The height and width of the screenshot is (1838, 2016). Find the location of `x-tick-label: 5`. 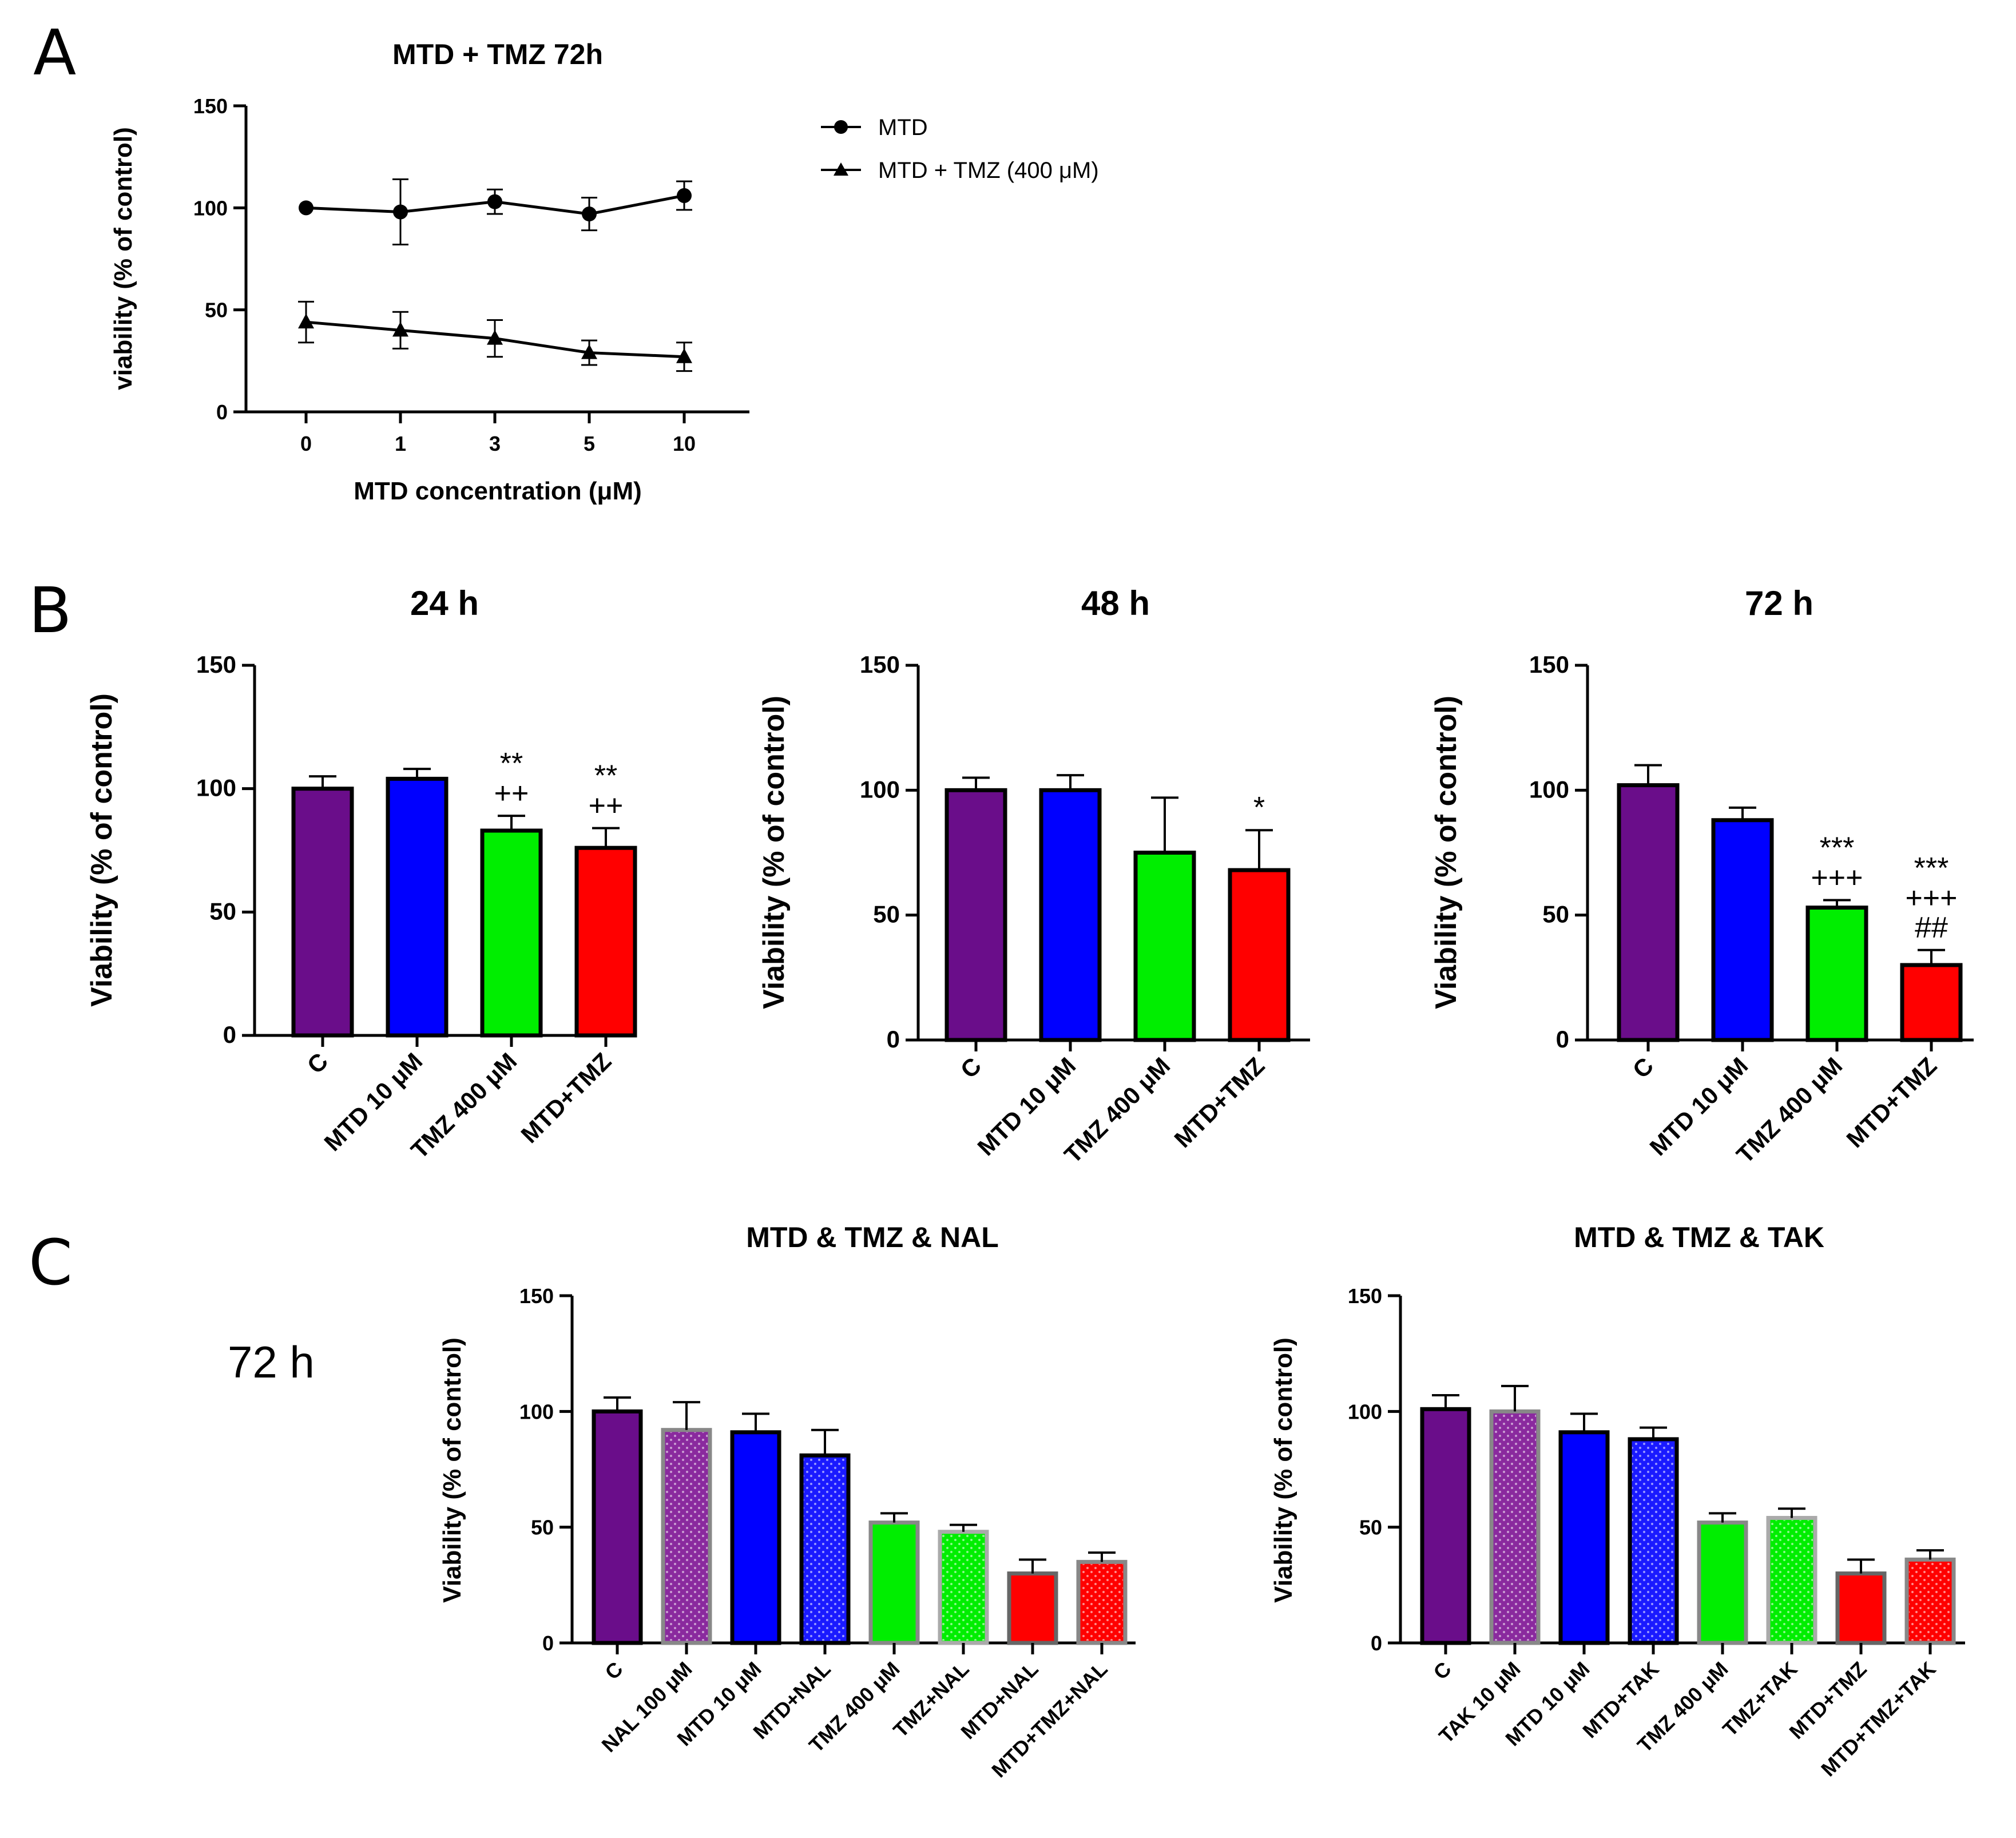

x-tick-label: 5 is located at coordinates (589, 443).